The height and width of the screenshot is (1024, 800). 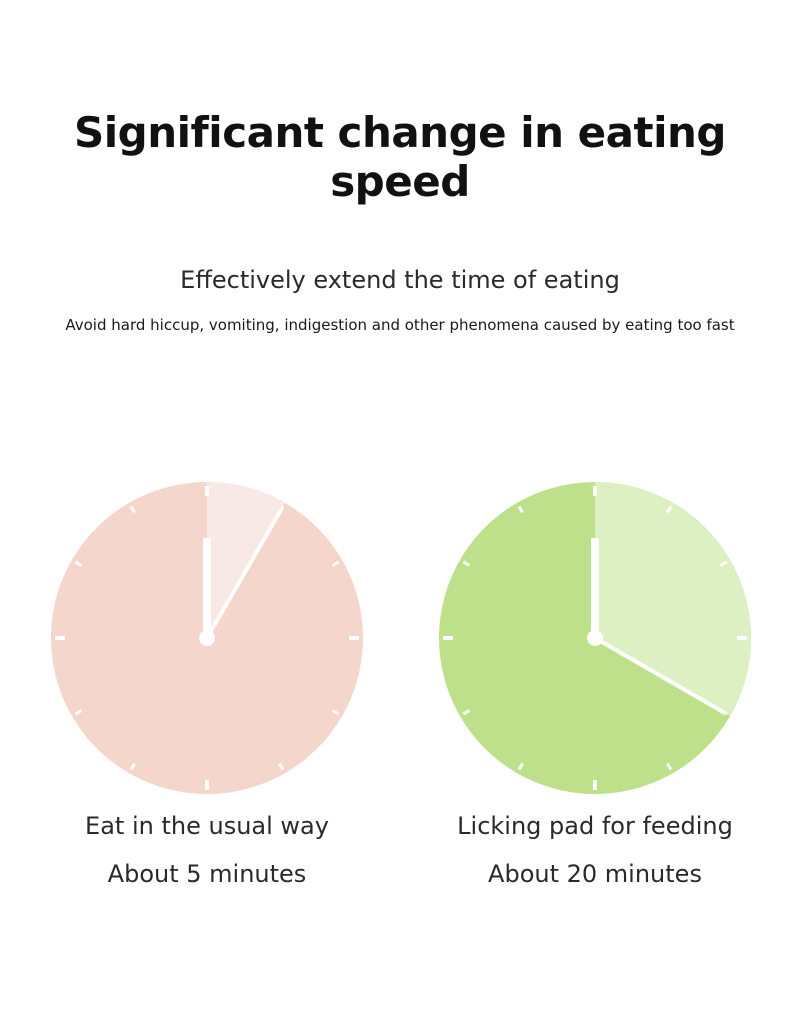 I want to click on clock-licking-pad-face, so click(x=595, y=638).